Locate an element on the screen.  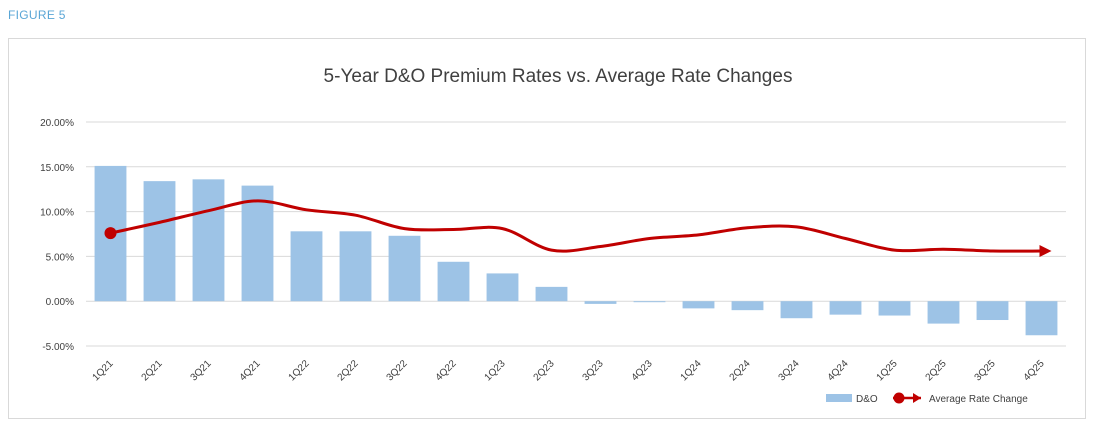
legend-label-avg: Average Rate Change is located at coordinates (978, 399).